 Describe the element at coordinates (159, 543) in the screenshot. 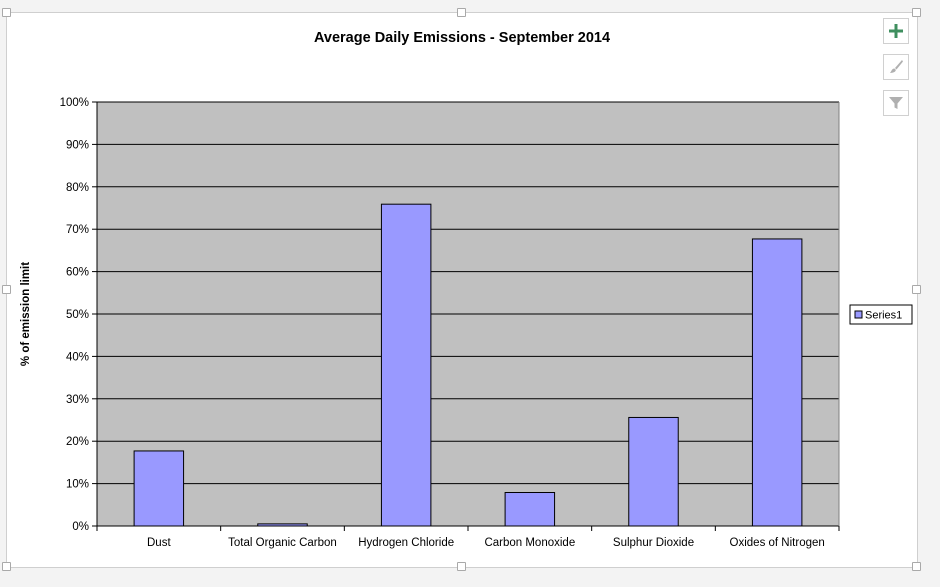

I see `x-tick-label: Dust` at that location.